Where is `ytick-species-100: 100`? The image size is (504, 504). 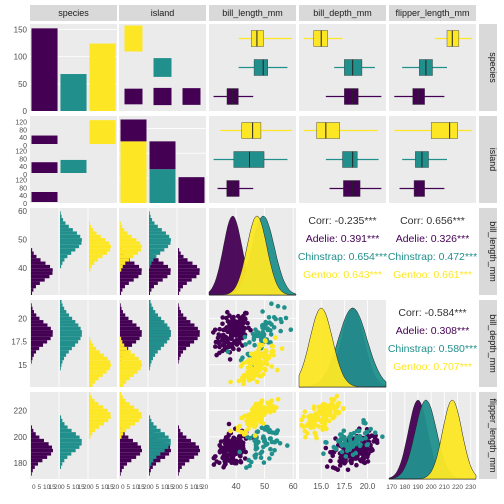 ytick-species-100: 100 is located at coordinates (21, 57).